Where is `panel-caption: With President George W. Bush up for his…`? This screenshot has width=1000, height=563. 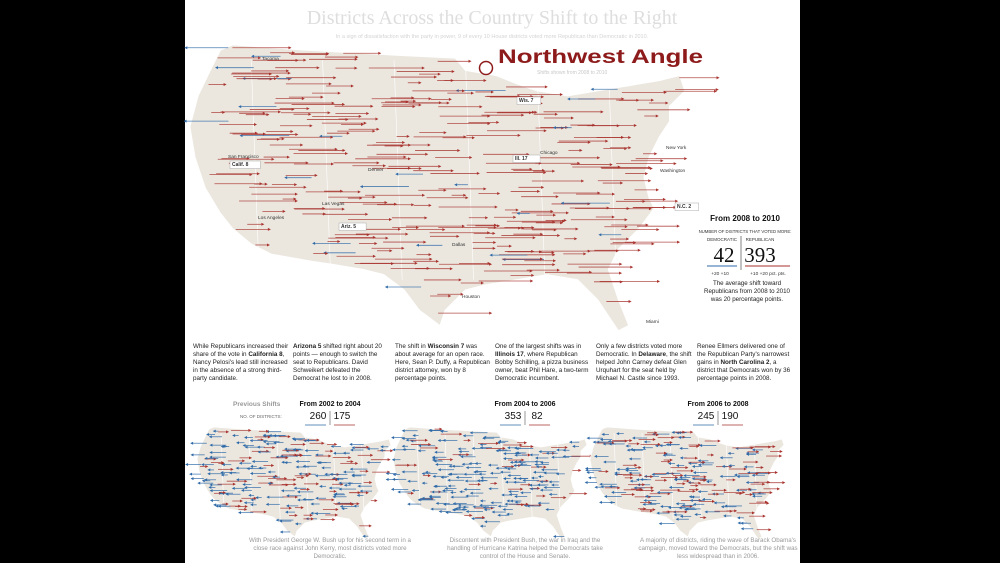
panel-caption: With President George W. Bush up for his… is located at coordinates (330, 548).